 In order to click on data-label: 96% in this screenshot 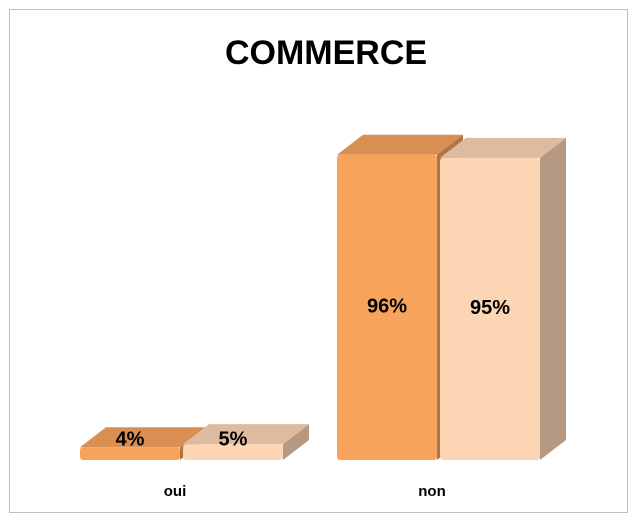, I will do `click(387, 307)`.